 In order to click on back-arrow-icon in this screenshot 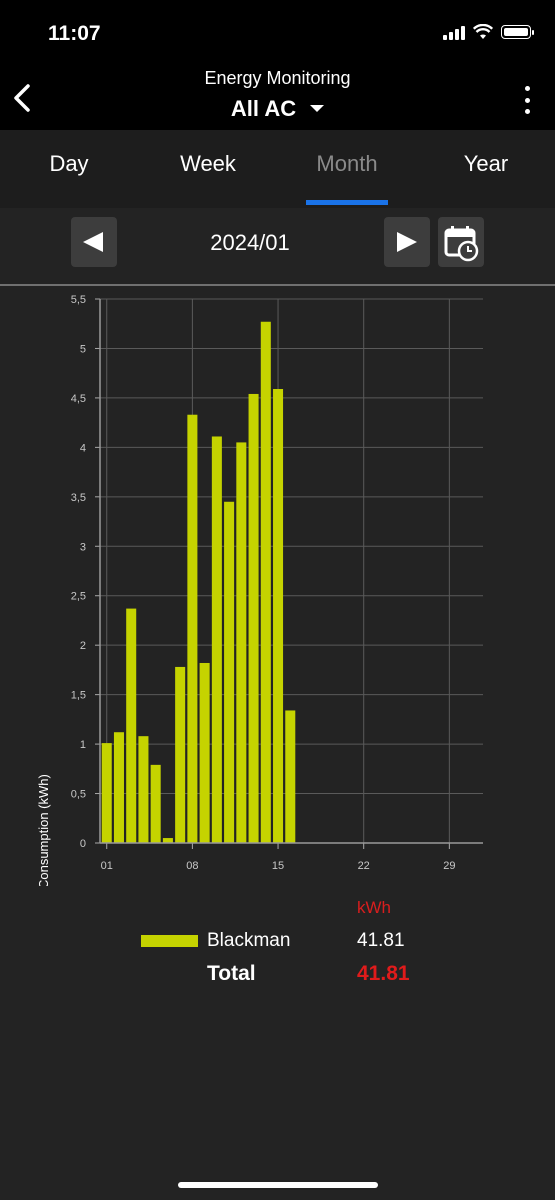, I will do `click(23, 98)`.